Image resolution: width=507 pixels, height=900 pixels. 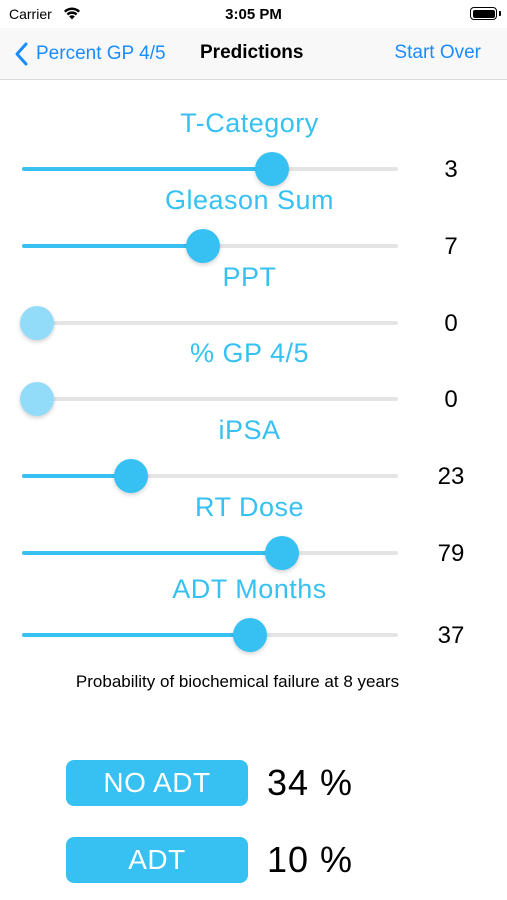 I want to click on status-bar: Carrier 3:05 PM, so click(x=253, y=14).